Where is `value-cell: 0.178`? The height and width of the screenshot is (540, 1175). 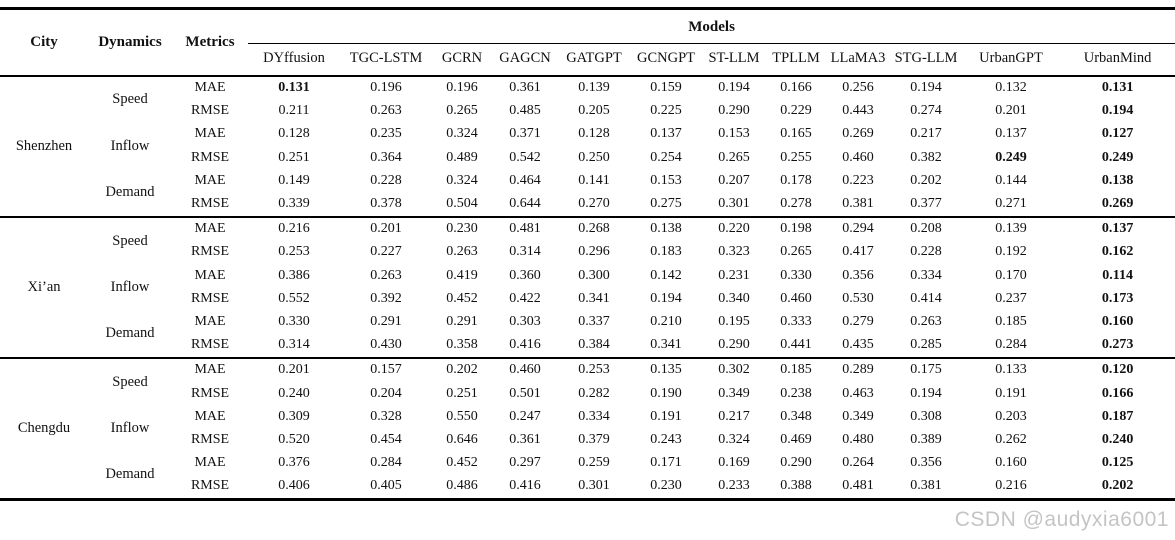
value-cell: 0.178 is located at coordinates (796, 180).